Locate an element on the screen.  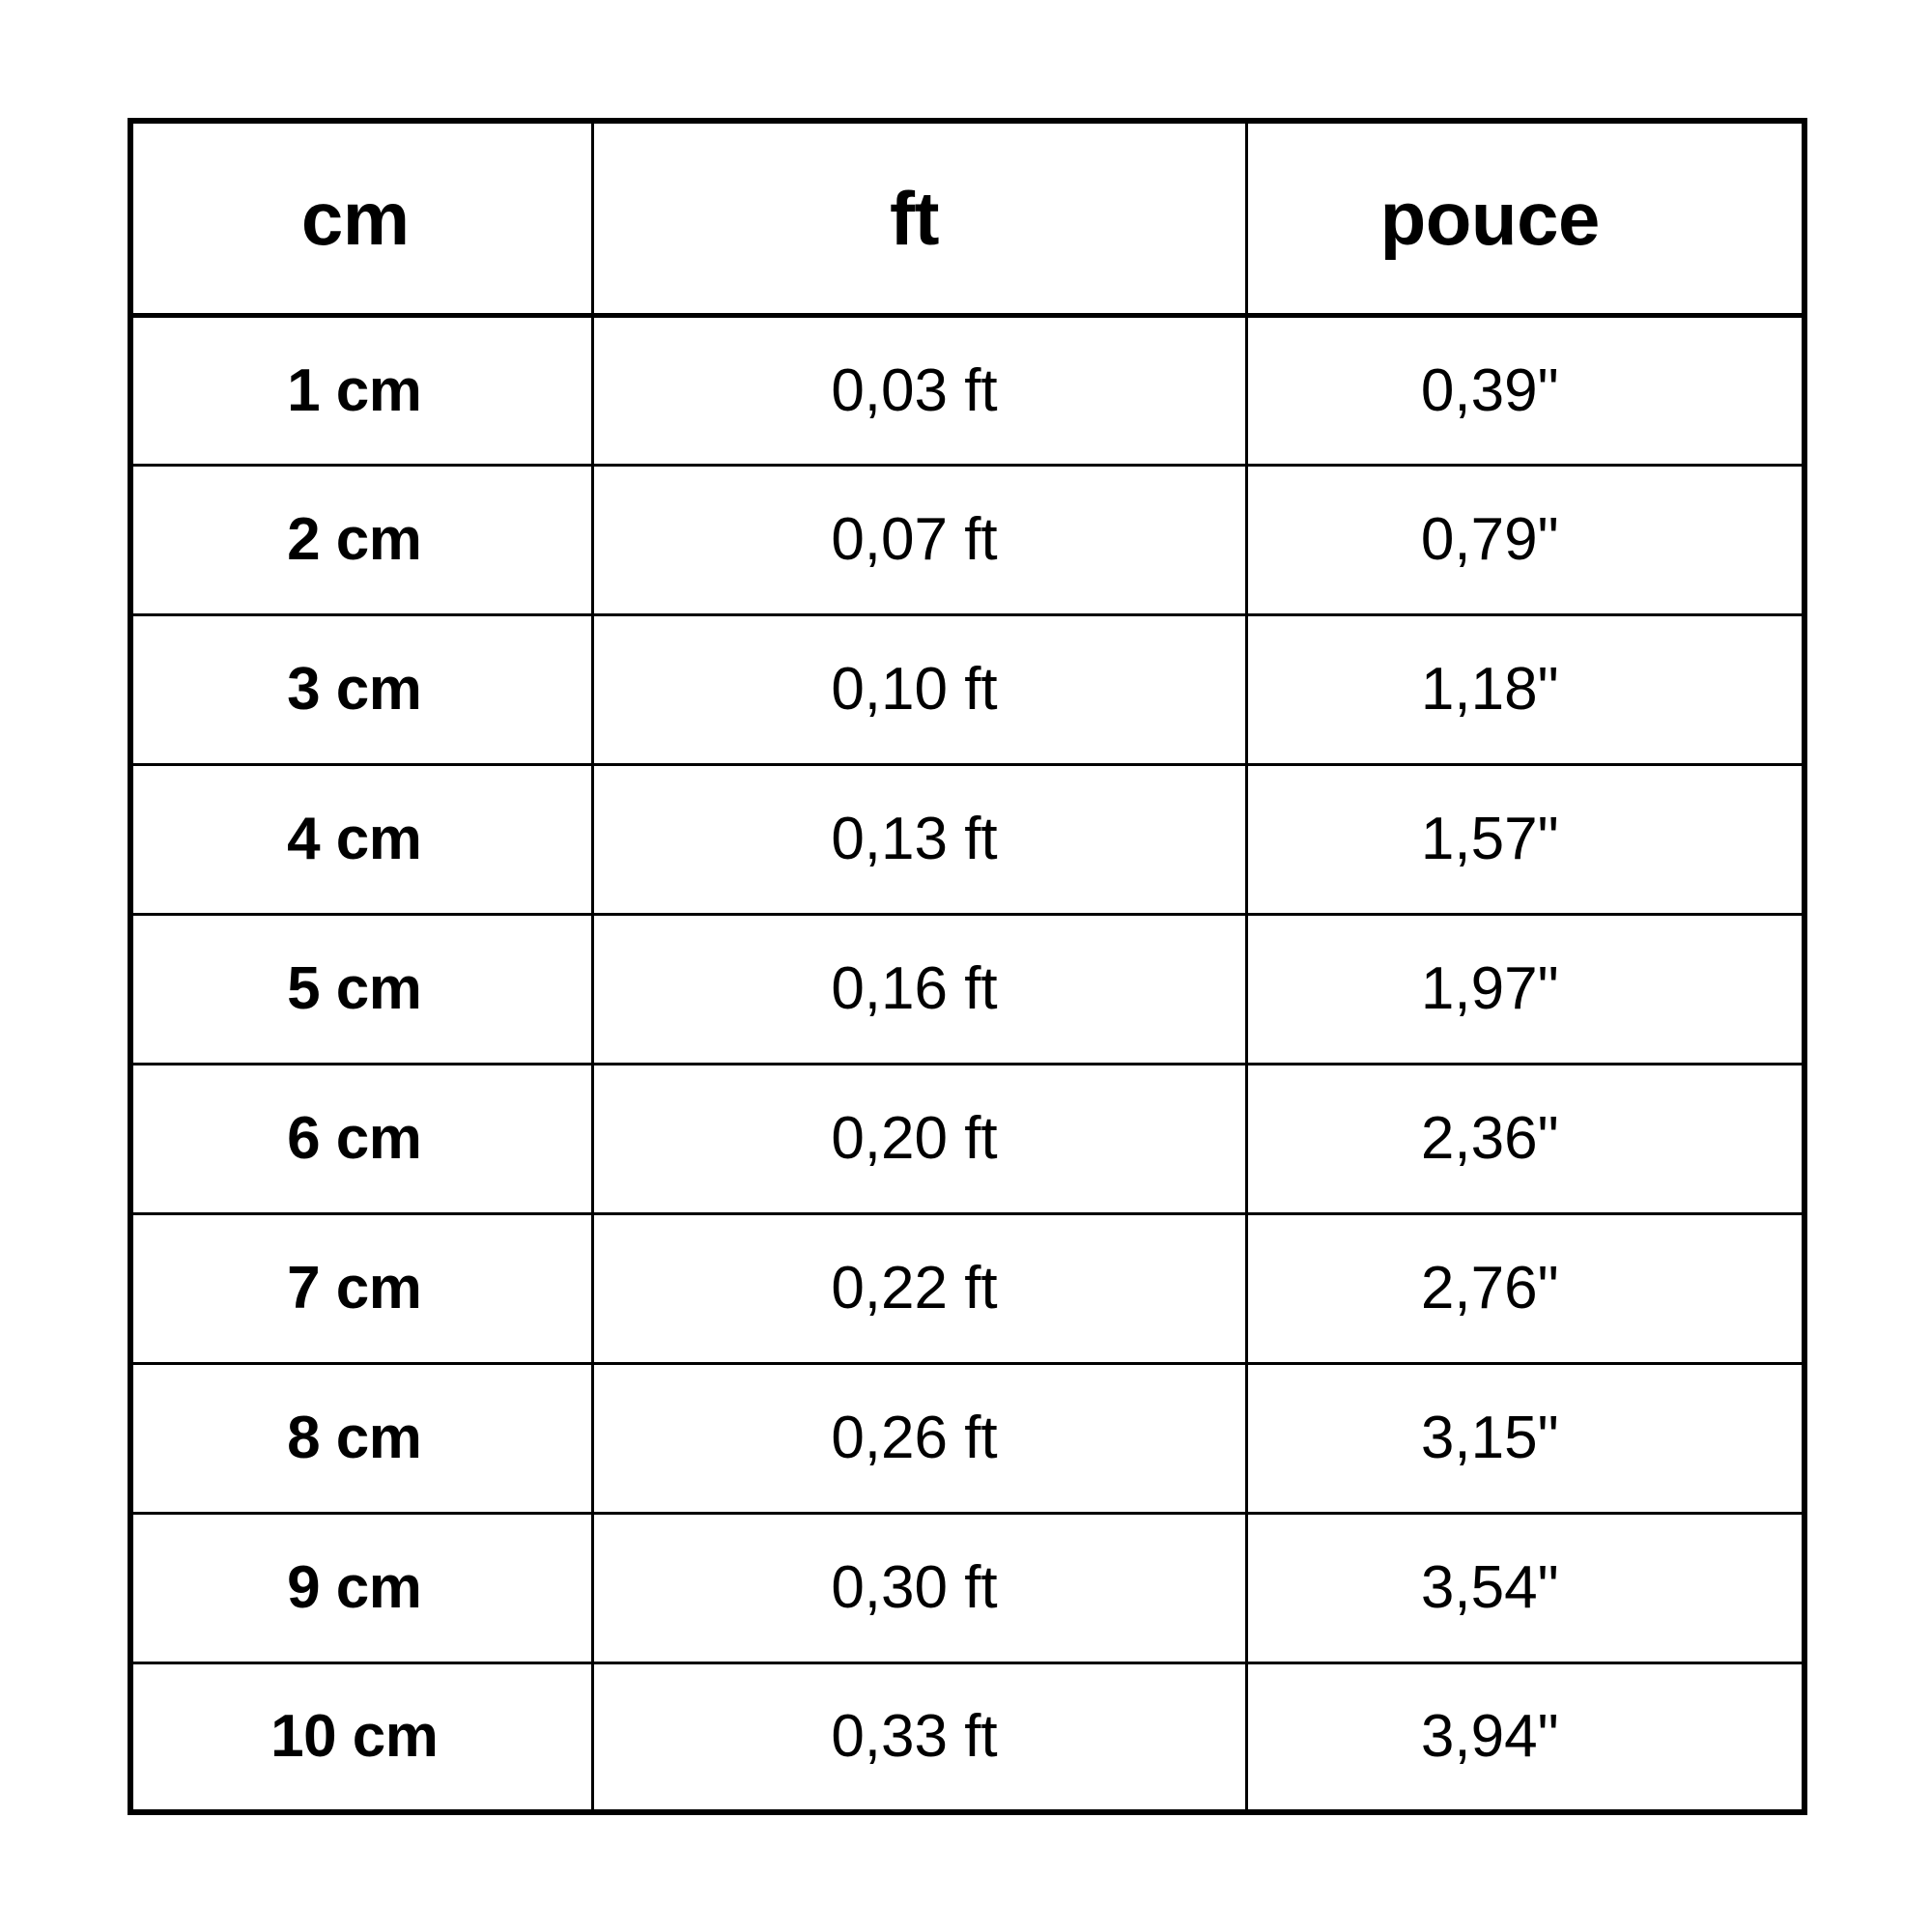
cell-cm: 10 cm is located at coordinates (361, 1737).